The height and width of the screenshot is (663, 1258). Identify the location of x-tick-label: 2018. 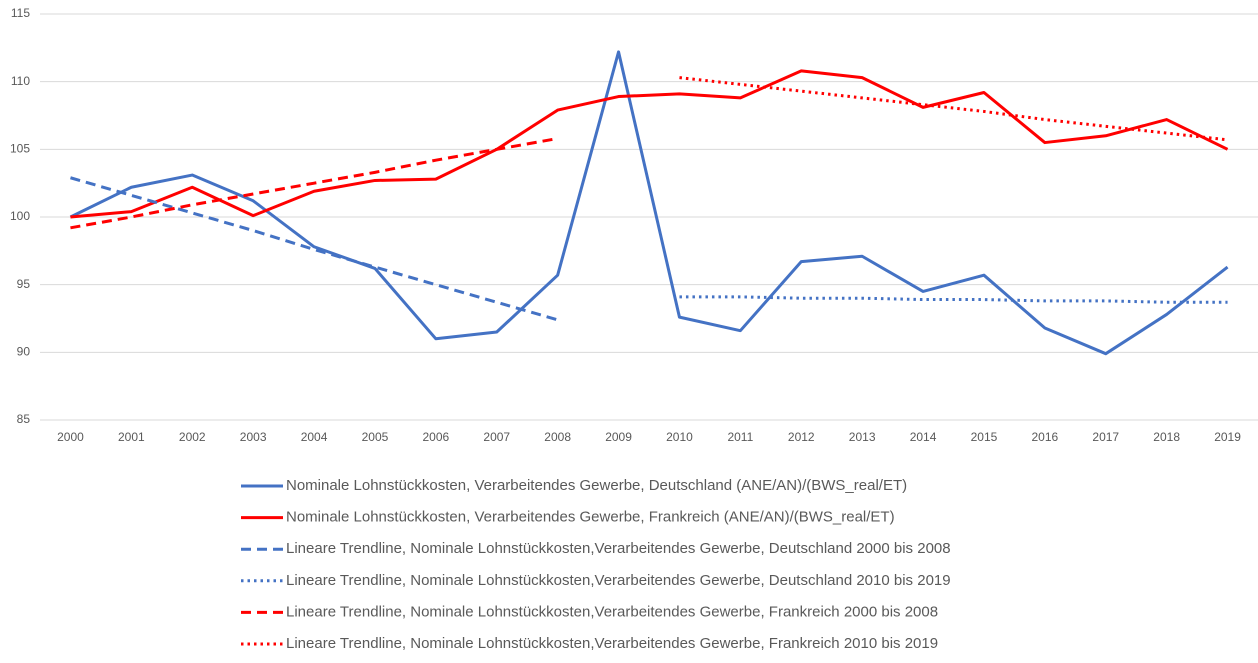
(1166, 437).